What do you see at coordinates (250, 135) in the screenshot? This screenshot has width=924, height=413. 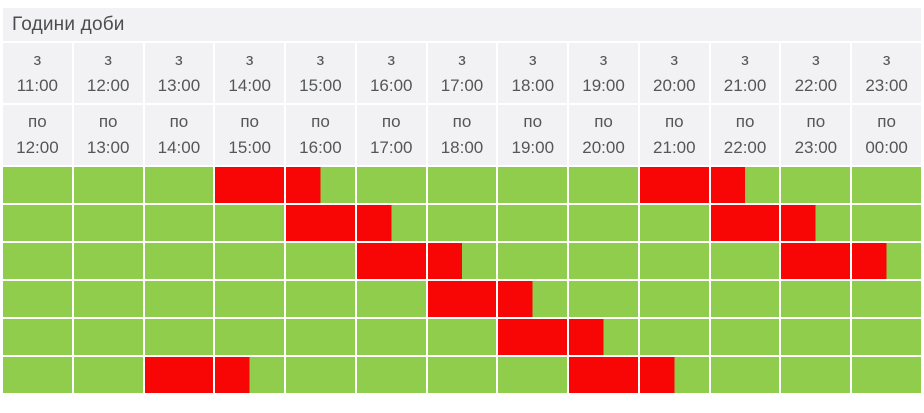 I see `header-cell-to: по 15:00` at bounding box center [250, 135].